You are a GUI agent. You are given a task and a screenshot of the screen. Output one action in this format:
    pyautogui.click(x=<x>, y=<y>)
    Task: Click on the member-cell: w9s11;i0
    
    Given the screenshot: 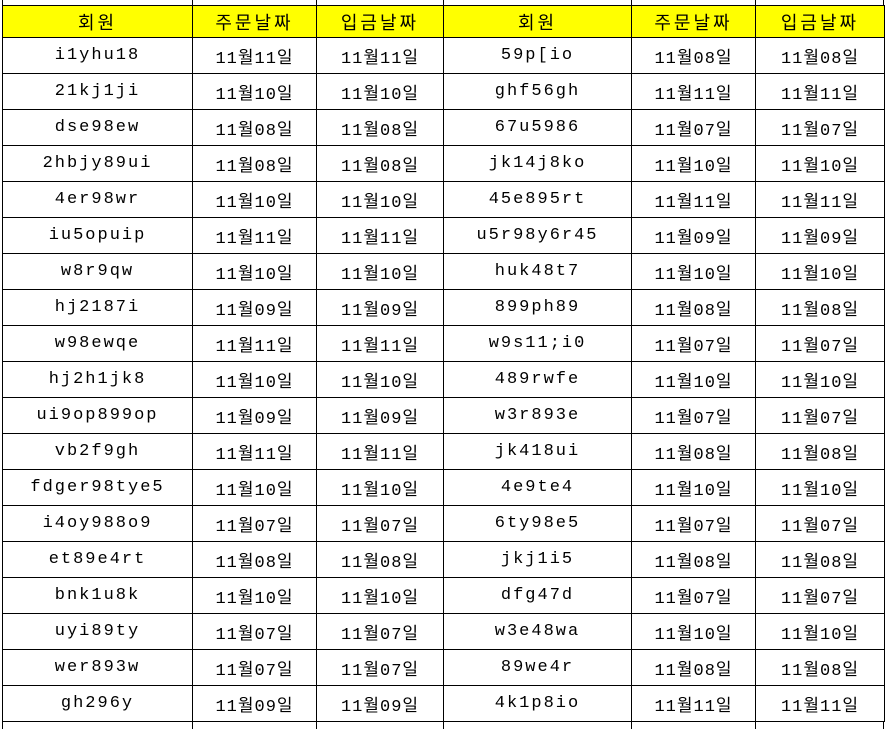 What is the action you would take?
    pyautogui.click(x=537, y=343)
    